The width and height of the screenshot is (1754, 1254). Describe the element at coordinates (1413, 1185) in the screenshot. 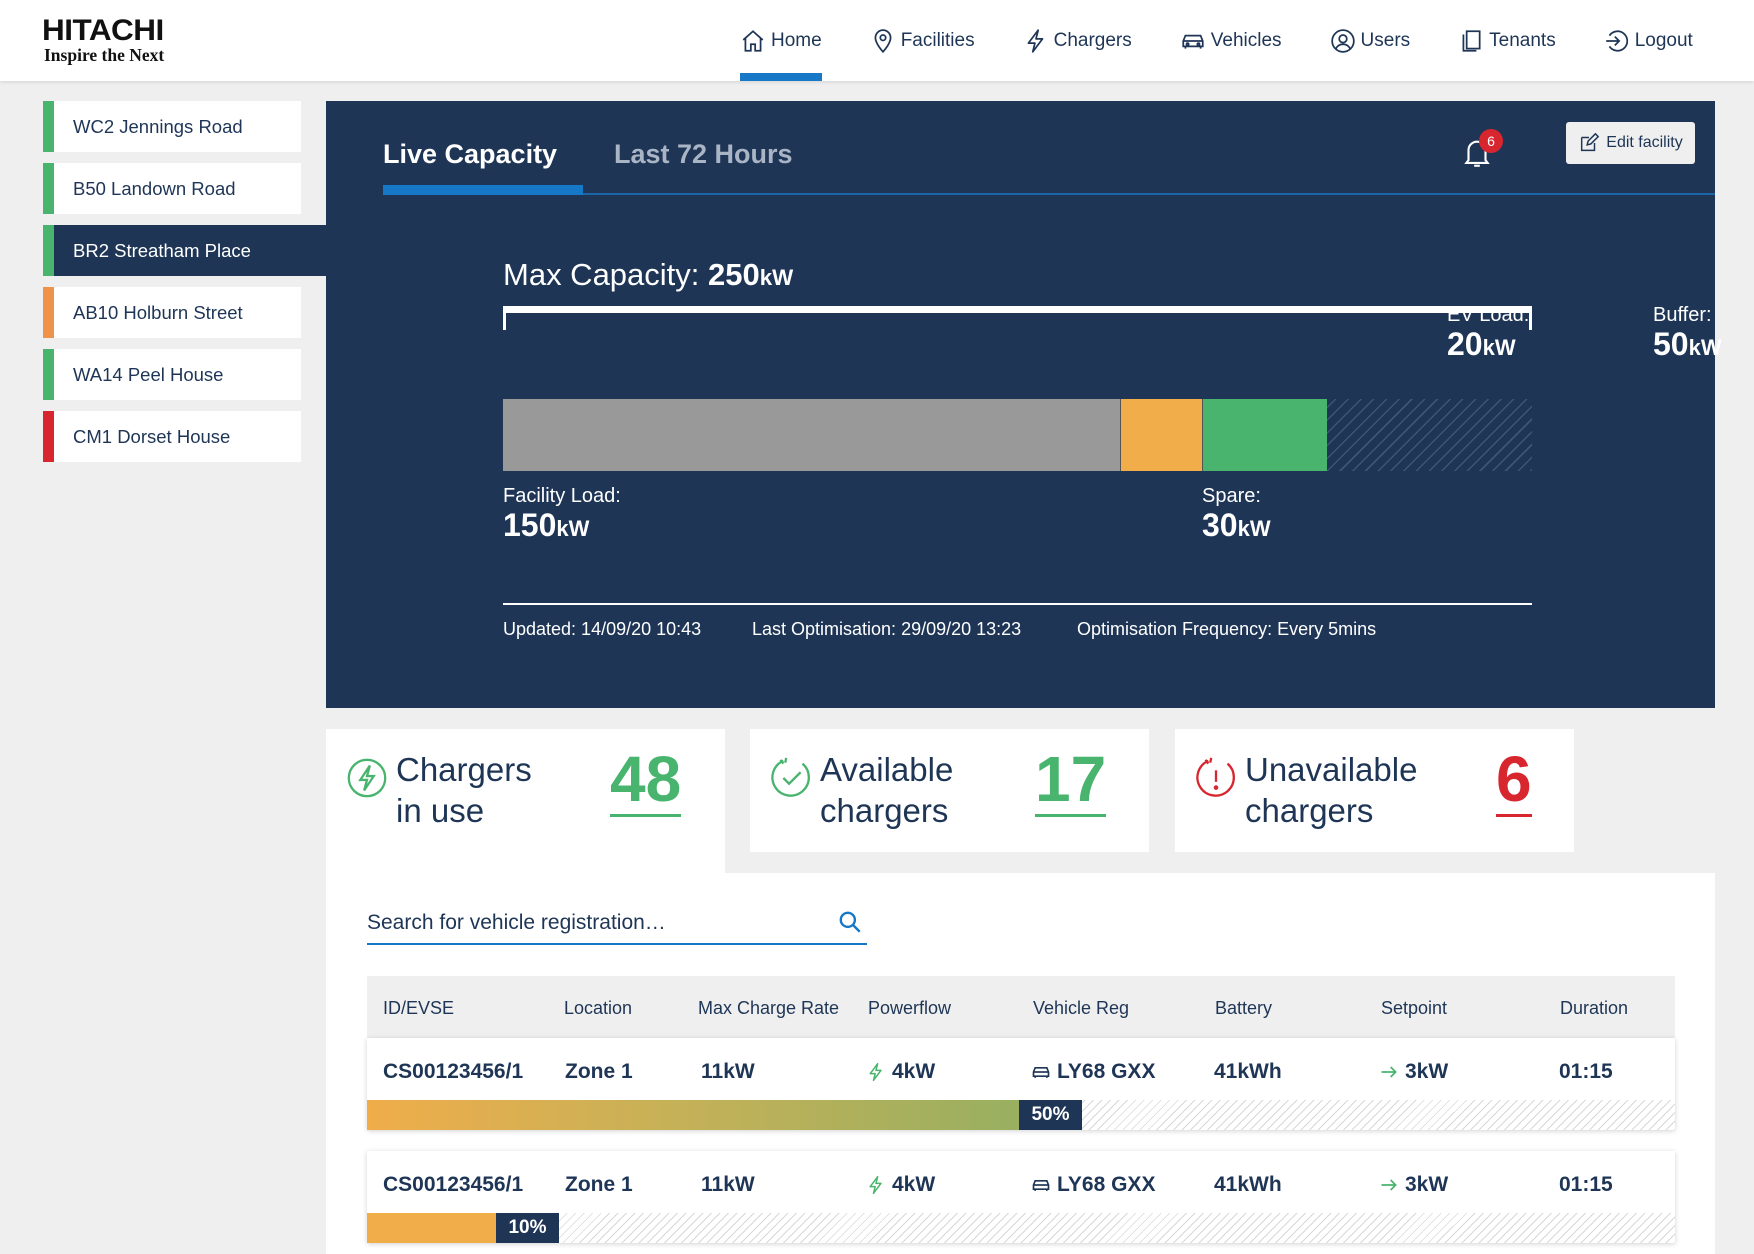

I see `cell-setpoint: 3kW` at that location.